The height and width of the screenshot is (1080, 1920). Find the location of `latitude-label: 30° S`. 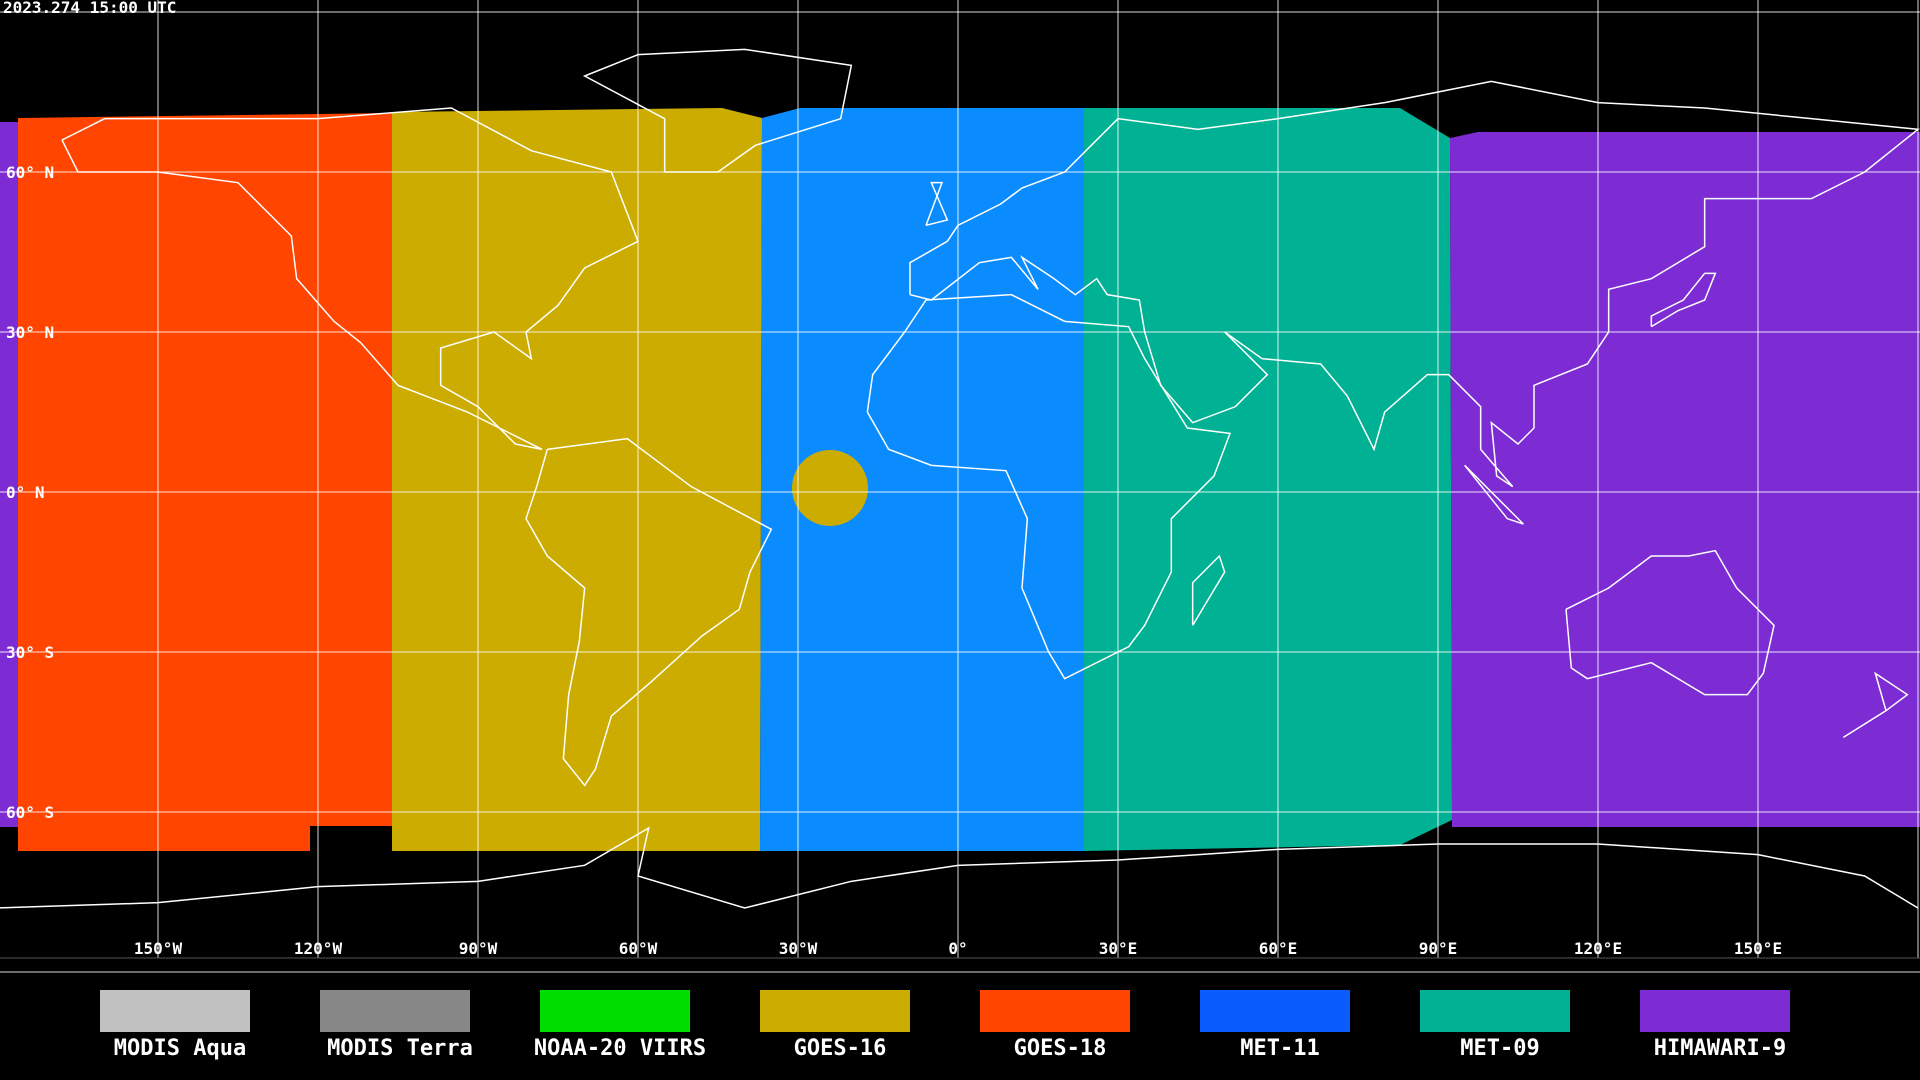

latitude-label: 30° S is located at coordinates (30, 652).